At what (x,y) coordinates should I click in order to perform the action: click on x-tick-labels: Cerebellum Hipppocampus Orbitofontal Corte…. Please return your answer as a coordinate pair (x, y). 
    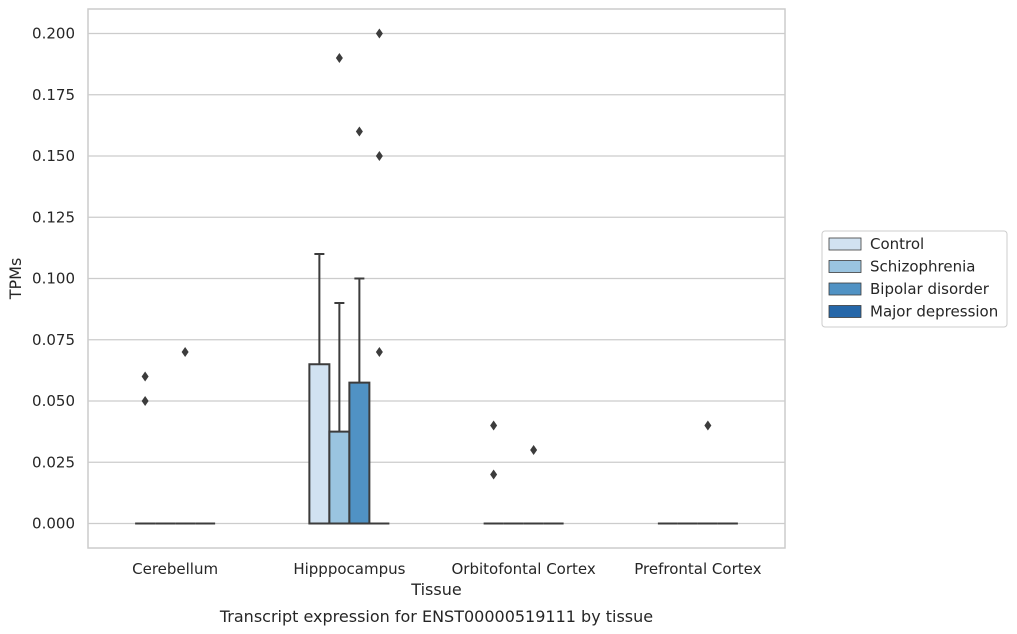
    Looking at the image, I should click on (446, 569).